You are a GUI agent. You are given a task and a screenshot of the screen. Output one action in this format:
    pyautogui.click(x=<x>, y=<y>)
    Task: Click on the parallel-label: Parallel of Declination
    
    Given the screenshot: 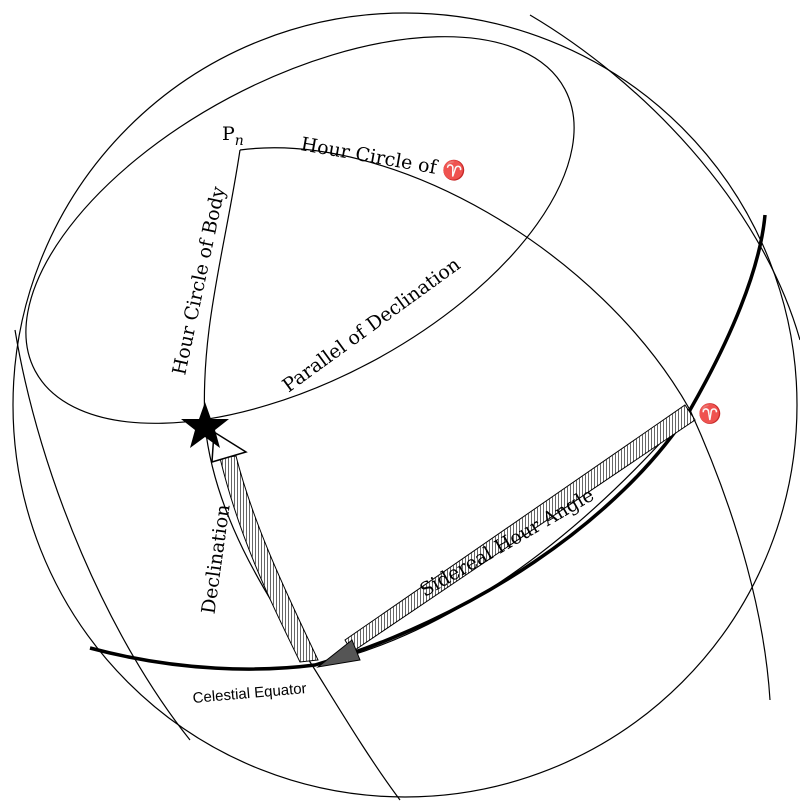 What is the action you would take?
    pyautogui.click(x=371, y=325)
    